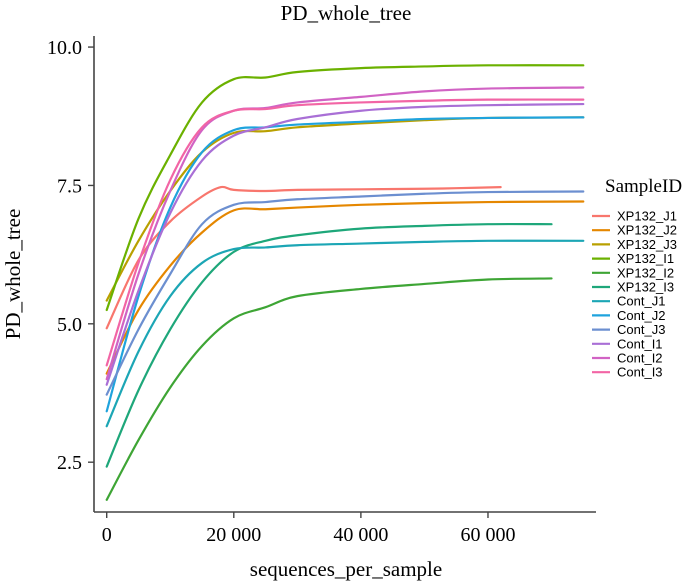 The width and height of the screenshot is (700, 582). I want to click on legend-item: Cont_J1, so click(628, 301).